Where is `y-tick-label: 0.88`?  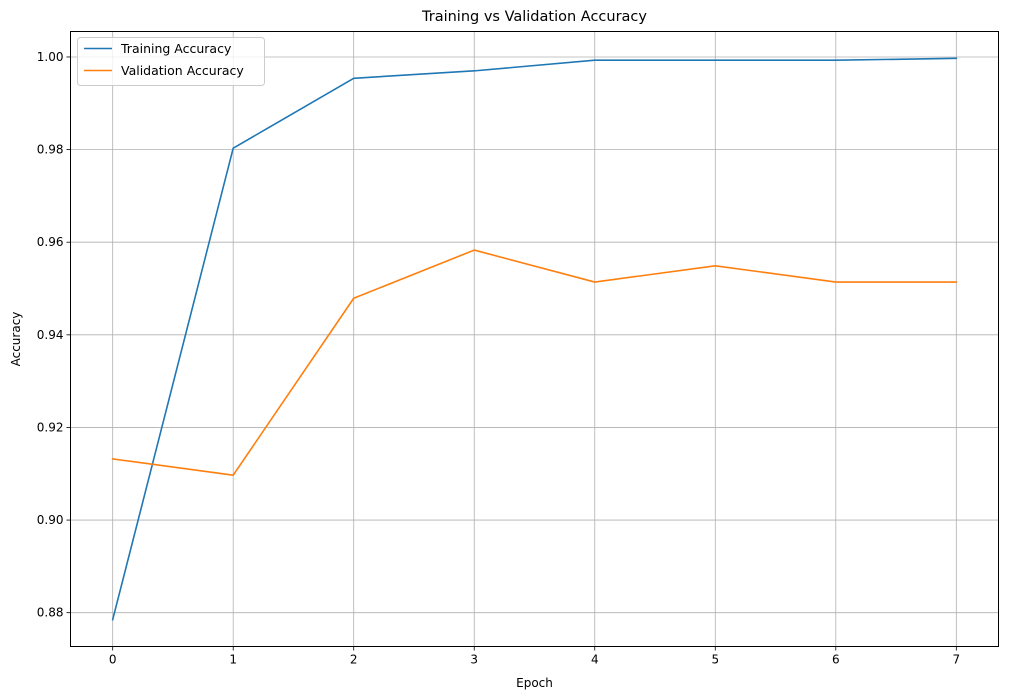
y-tick-label: 0.88 is located at coordinates (50, 613).